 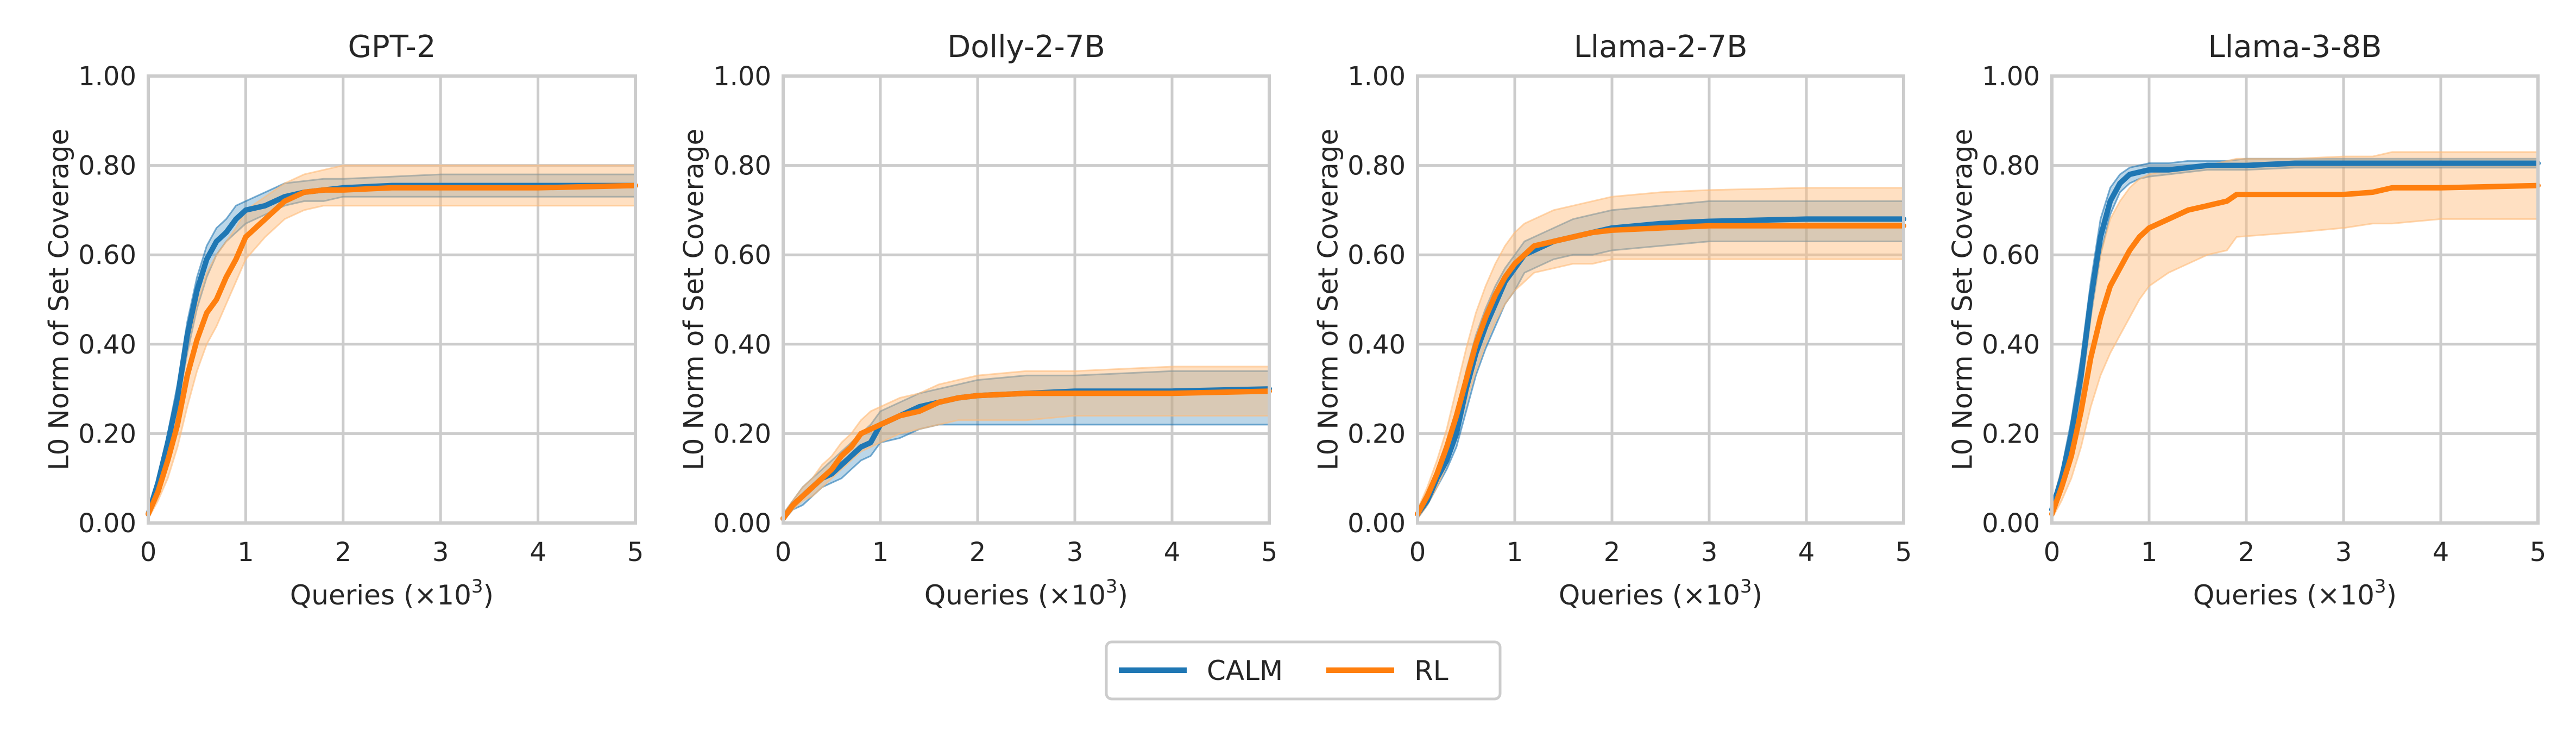 What do you see at coordinates (392, 47) in the screenshot?
I see `chart-title: GPT-2` at bounding box center [392, 47].